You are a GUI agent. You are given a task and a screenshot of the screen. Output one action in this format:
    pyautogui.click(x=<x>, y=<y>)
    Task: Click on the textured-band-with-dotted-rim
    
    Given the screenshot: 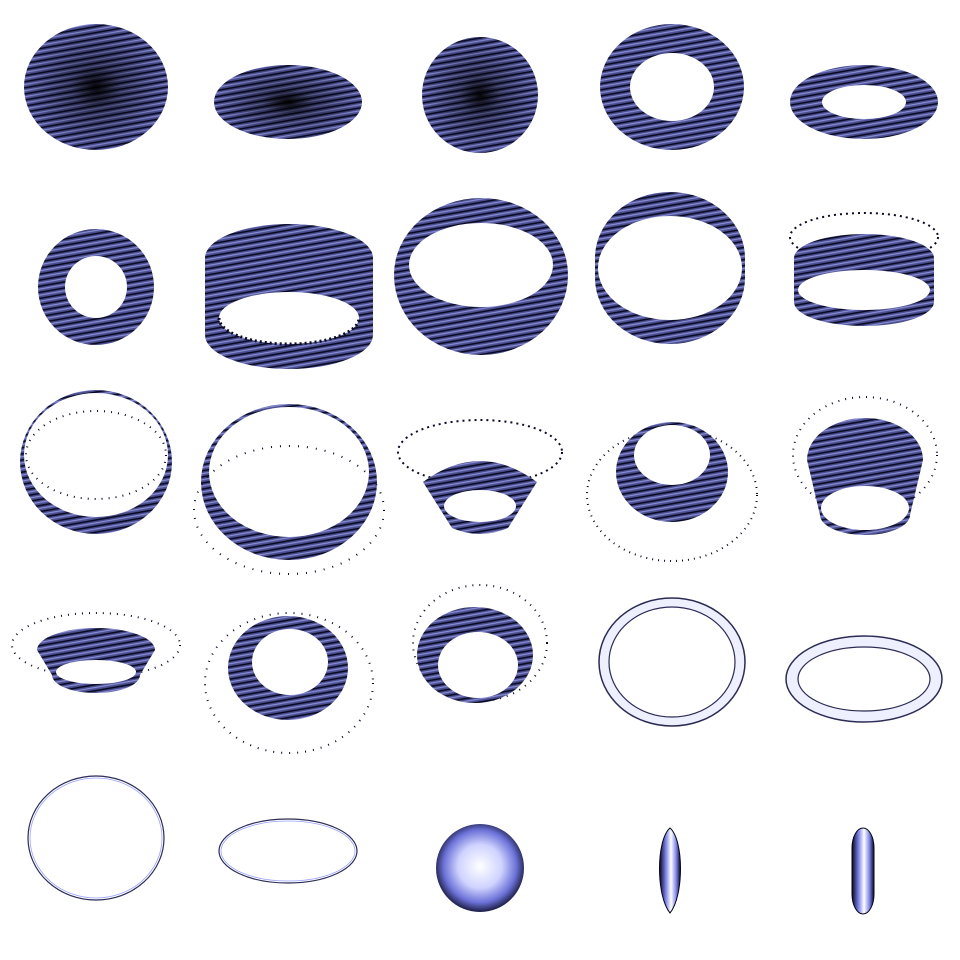 What is the action you would take?
    pyautogui.click(x=864, y=269)
    